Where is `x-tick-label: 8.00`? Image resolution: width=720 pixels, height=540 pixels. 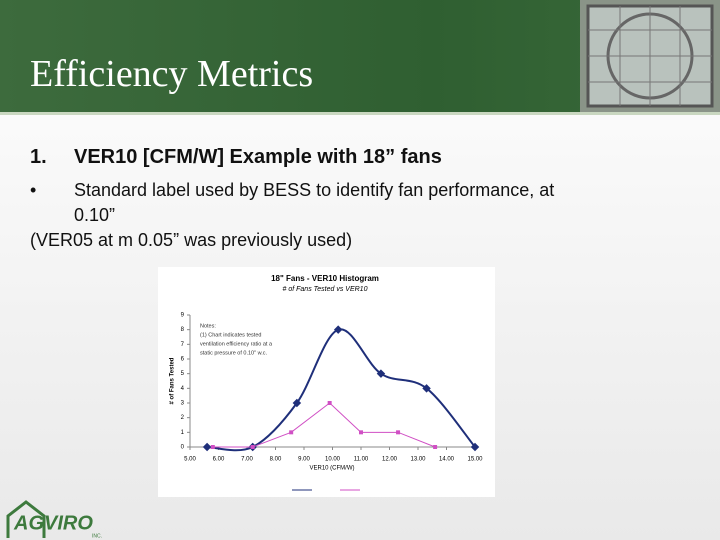 x-tick-label: 8.00 is located at coordinates (276, 460).